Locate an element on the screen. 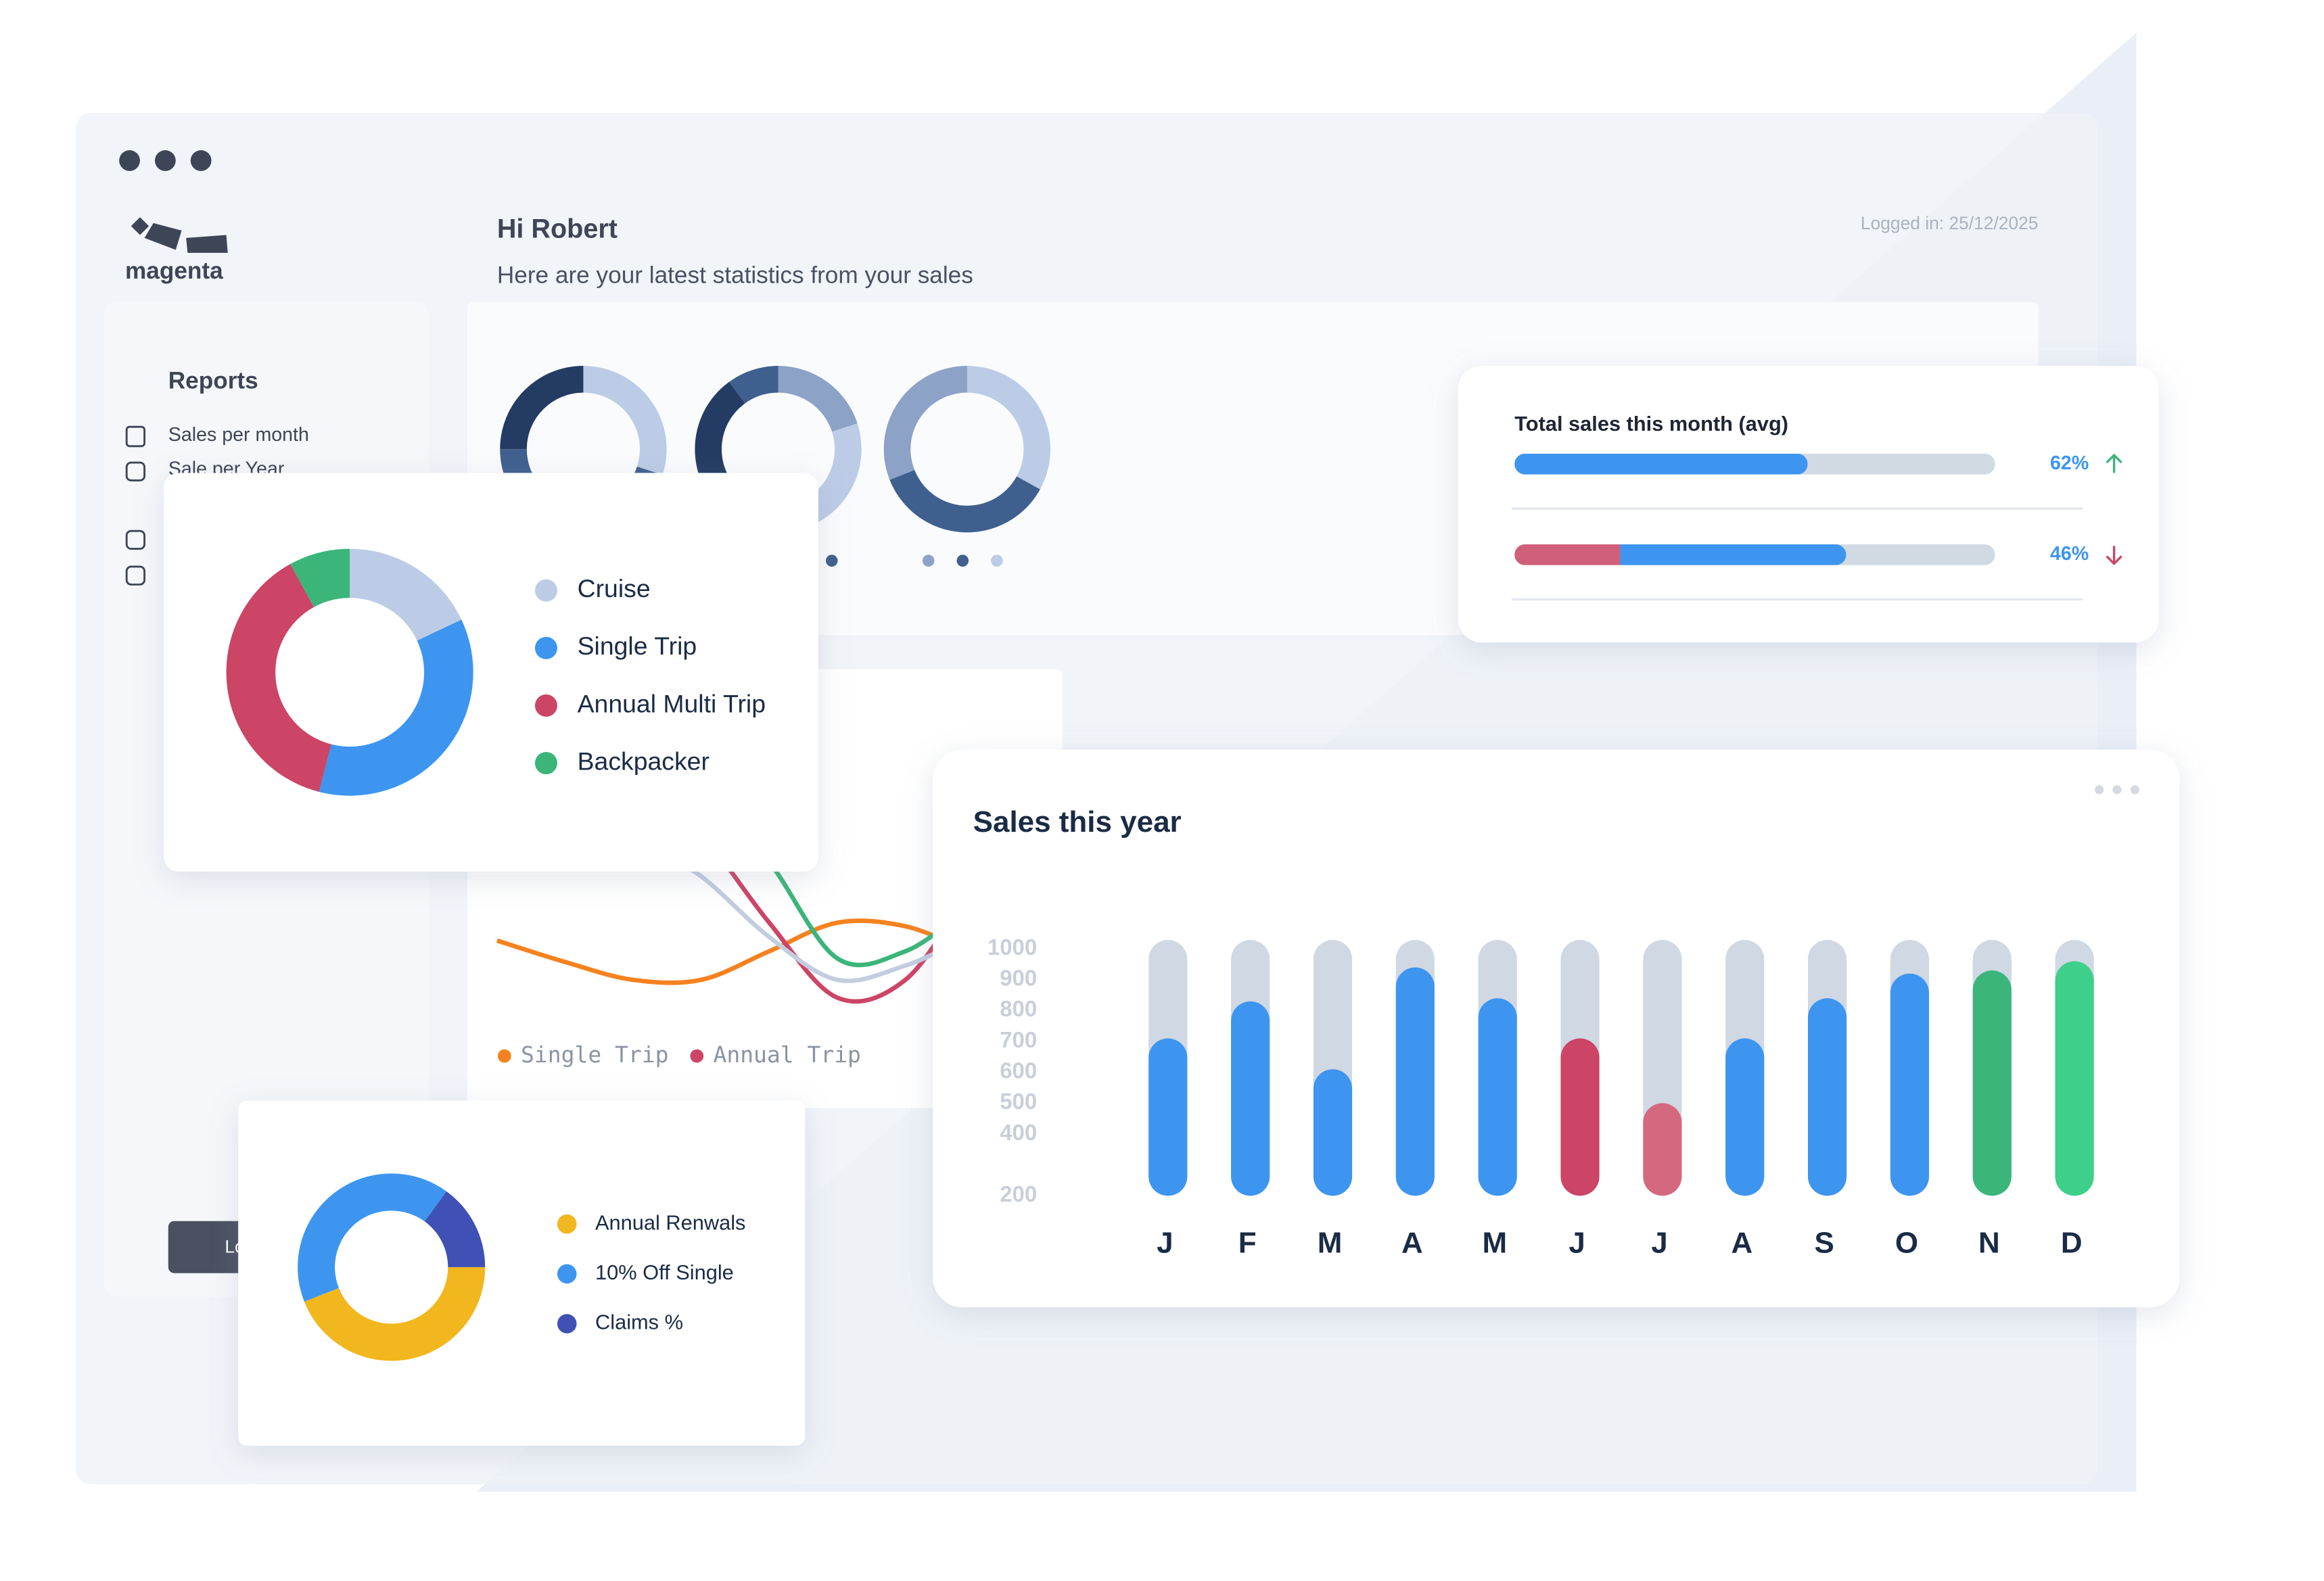 This screenshot has width=2324, height=1581. legend-label: Claims % is located at coordinates (639, 1322).